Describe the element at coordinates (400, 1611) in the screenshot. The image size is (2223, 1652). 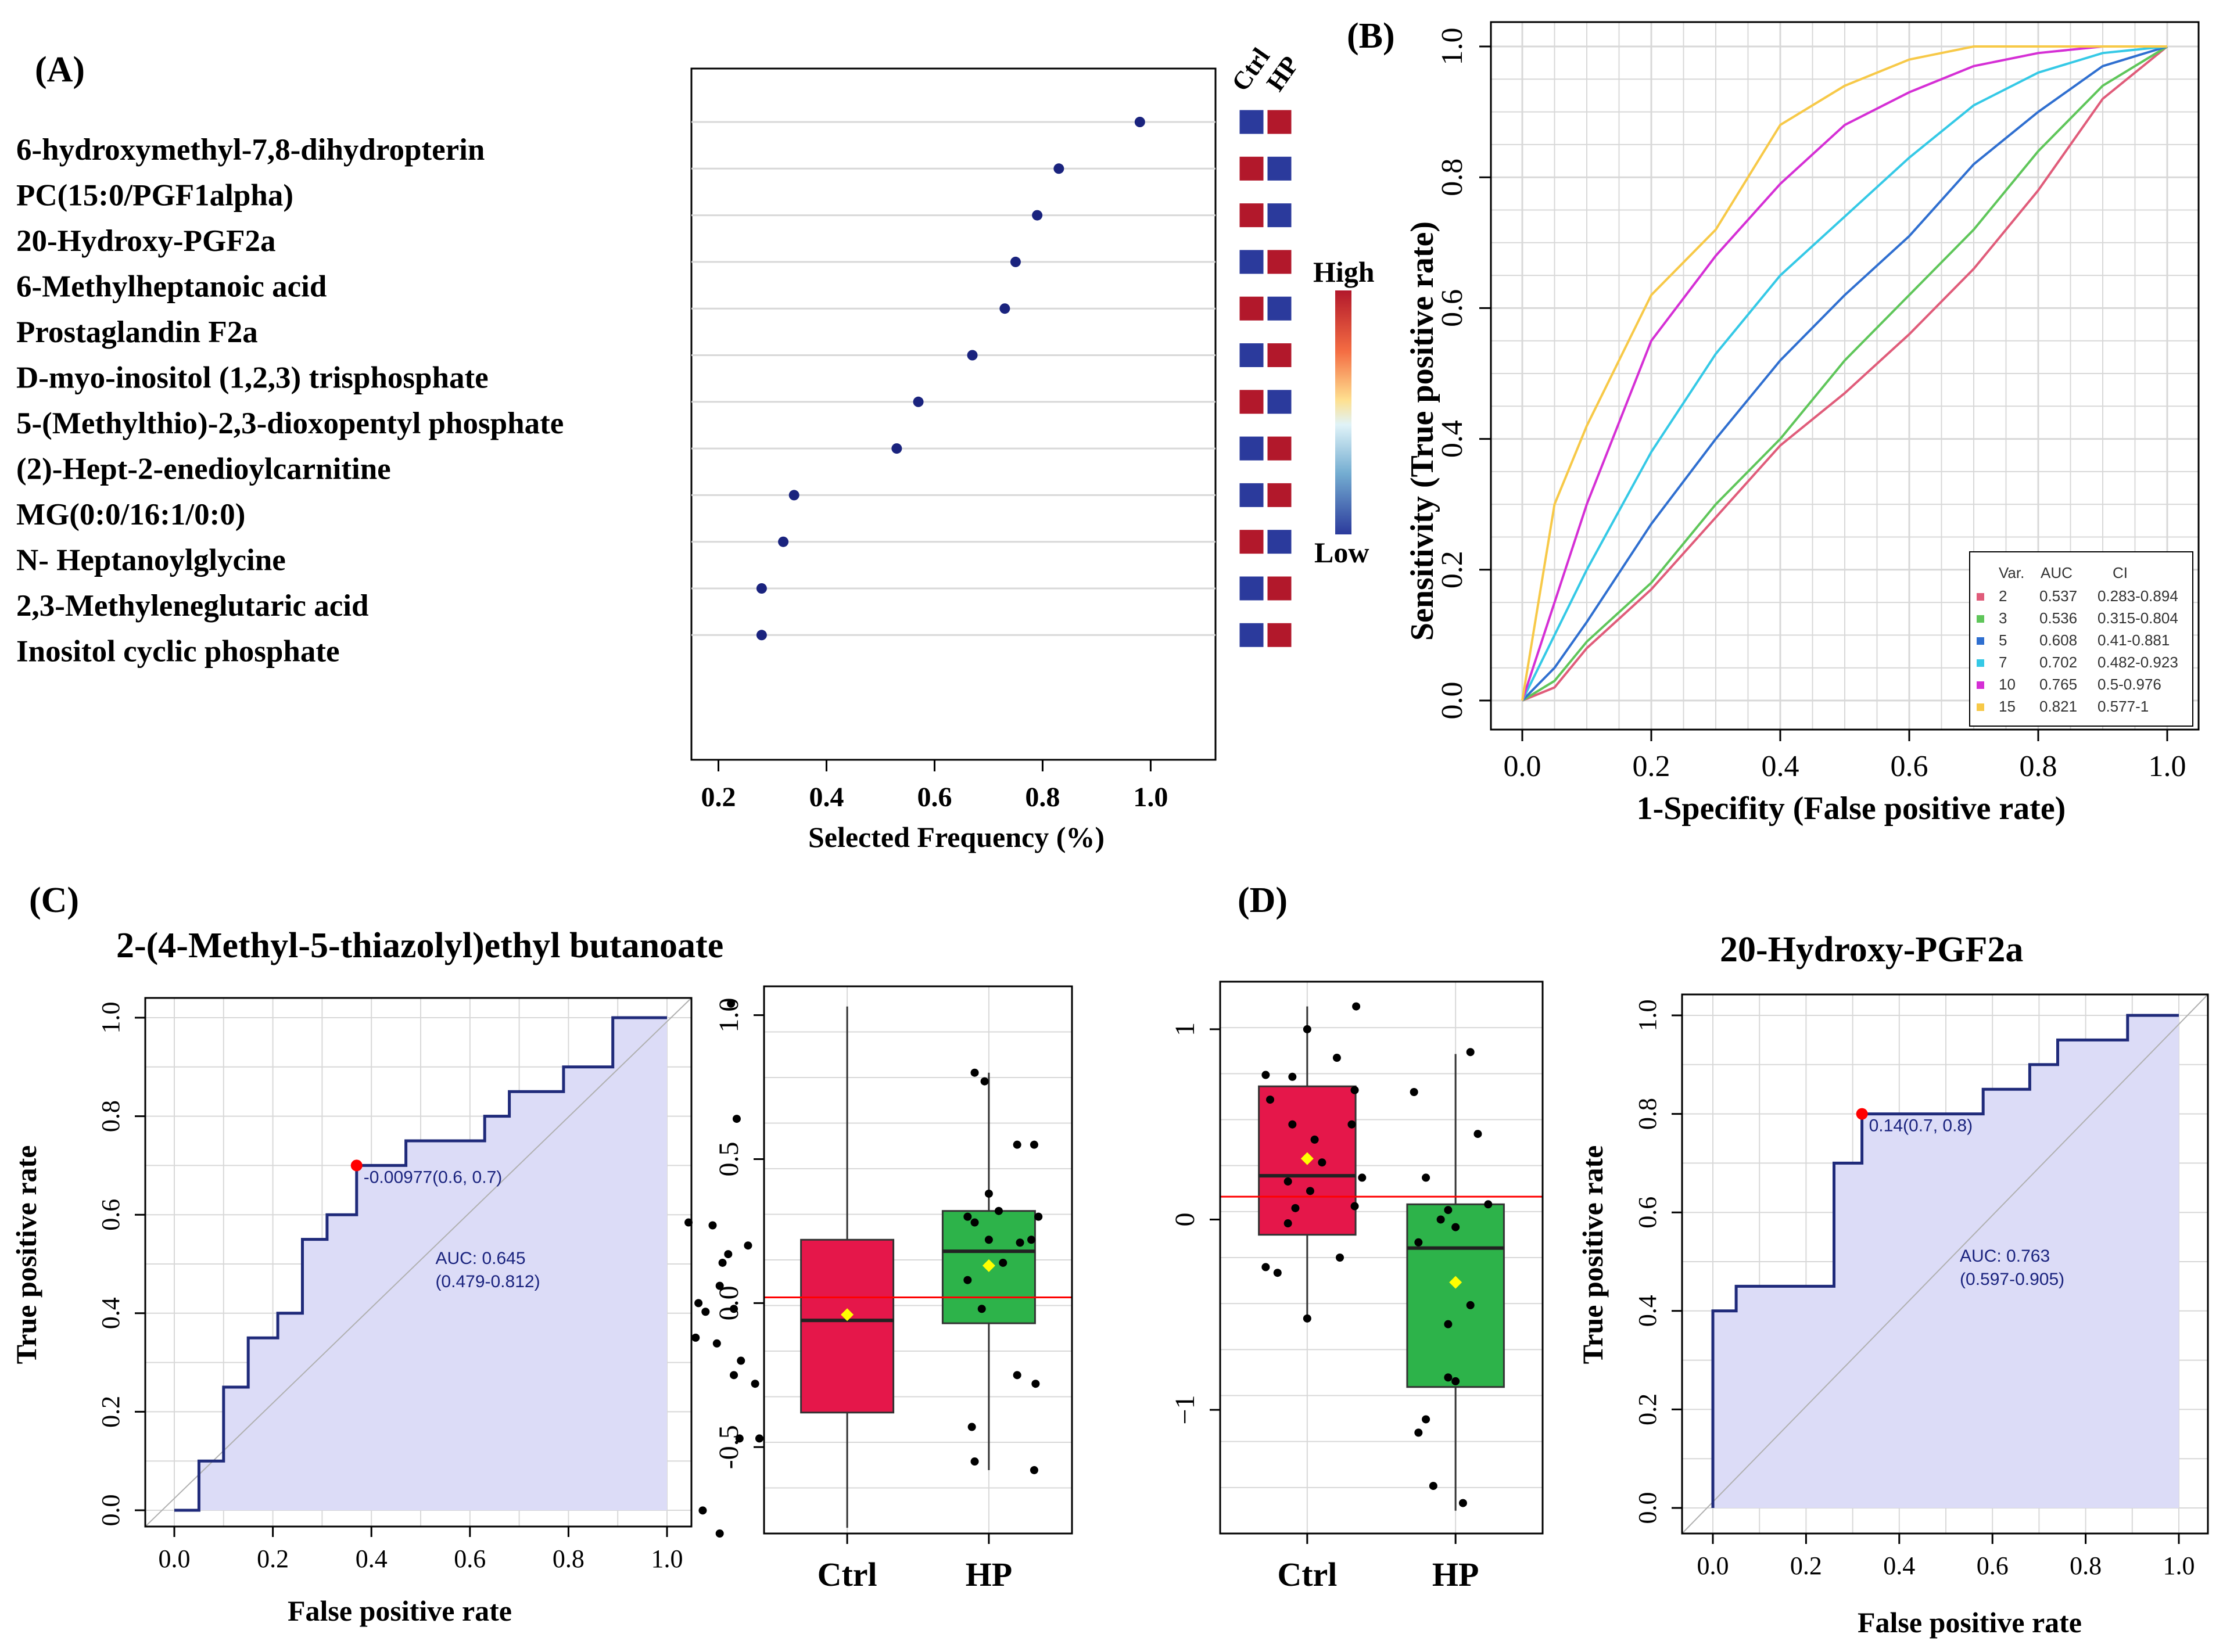
I see `panel-c-x-label: False positive rate` at that location.